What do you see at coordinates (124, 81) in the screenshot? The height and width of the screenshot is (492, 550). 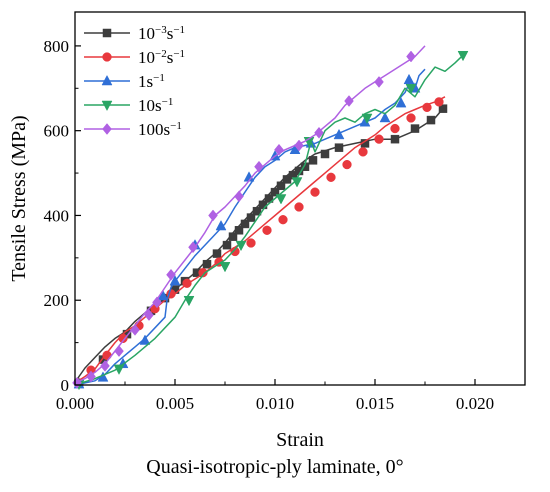 I see `legend-item: 1s−1` at bounding box center [124, 81].